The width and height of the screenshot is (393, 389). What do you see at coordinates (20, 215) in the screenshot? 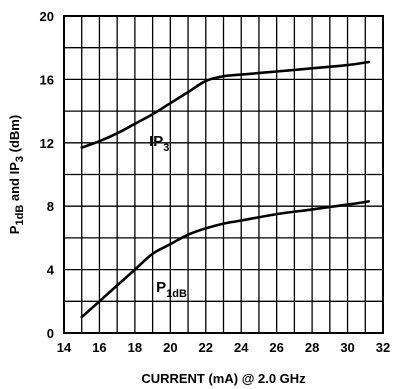
I see `y-axis-title-sub-1db: 1dB` at bounding box center [20, 215].